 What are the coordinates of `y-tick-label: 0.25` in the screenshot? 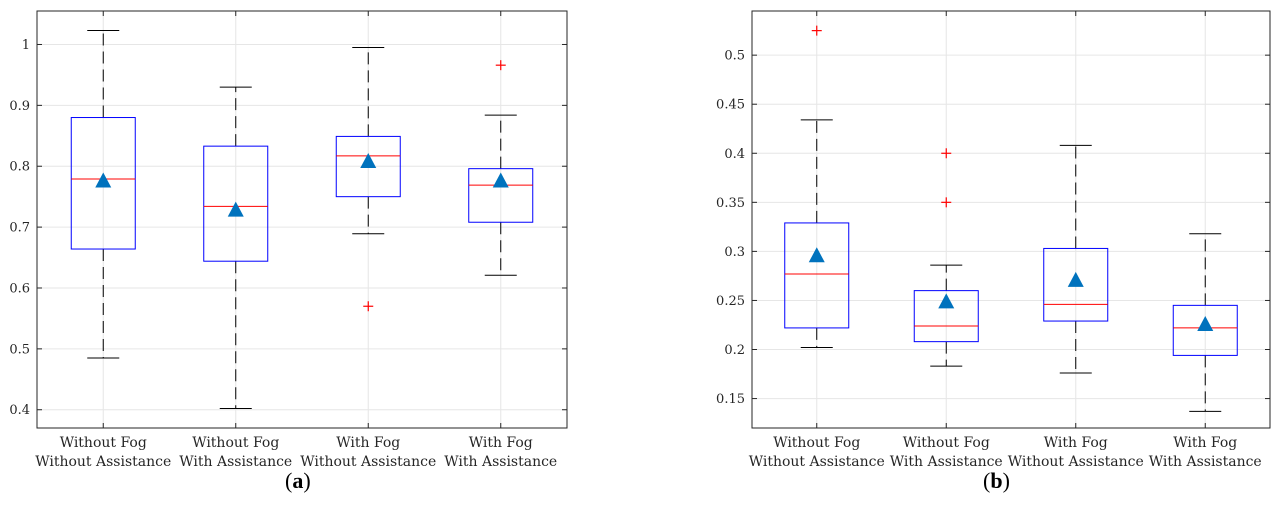 It's located at (730, 301).